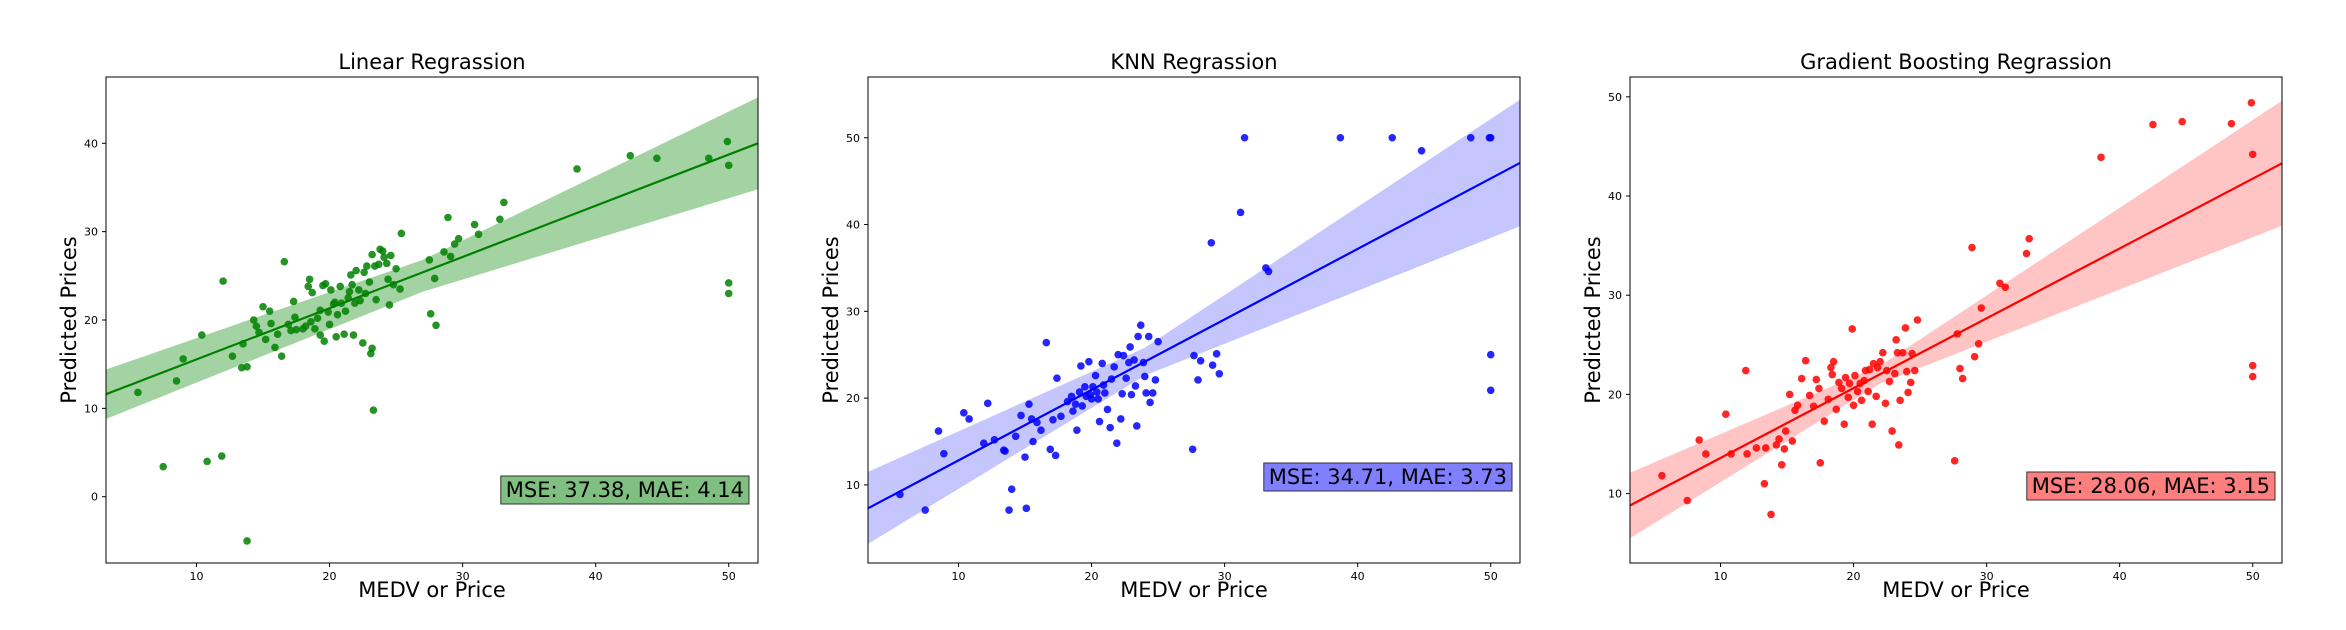 The height and width of the screenshot is (630, 2346). What do you see at coordinates (853, 311) in the screenshot?
I see `y-tick-label: 30` at bounding box center [853, 311].